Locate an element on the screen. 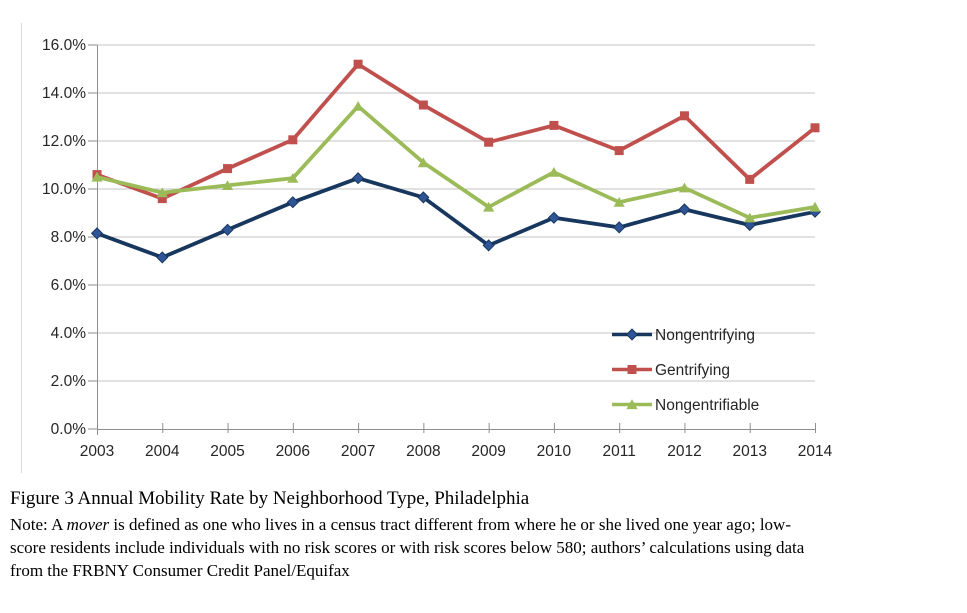 This screenshot has height=613, width=967. series-marker-nongentrifying-2011 is located at coordinates (619, 227).